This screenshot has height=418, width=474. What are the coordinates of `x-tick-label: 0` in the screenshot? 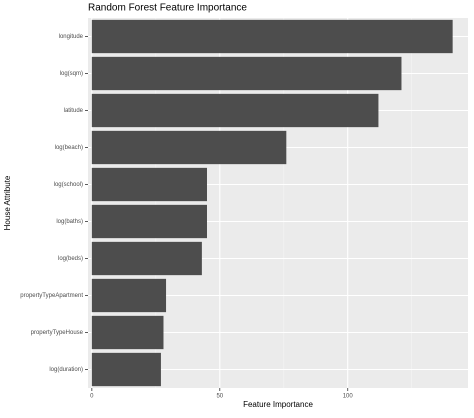 It's located at (92, 397).